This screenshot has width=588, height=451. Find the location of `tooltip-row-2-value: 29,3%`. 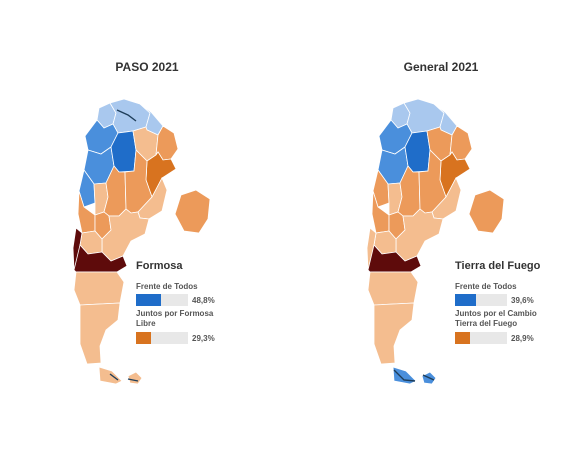

tooltip-row-2-value: 29,3% is located at coordinates (203, 338).